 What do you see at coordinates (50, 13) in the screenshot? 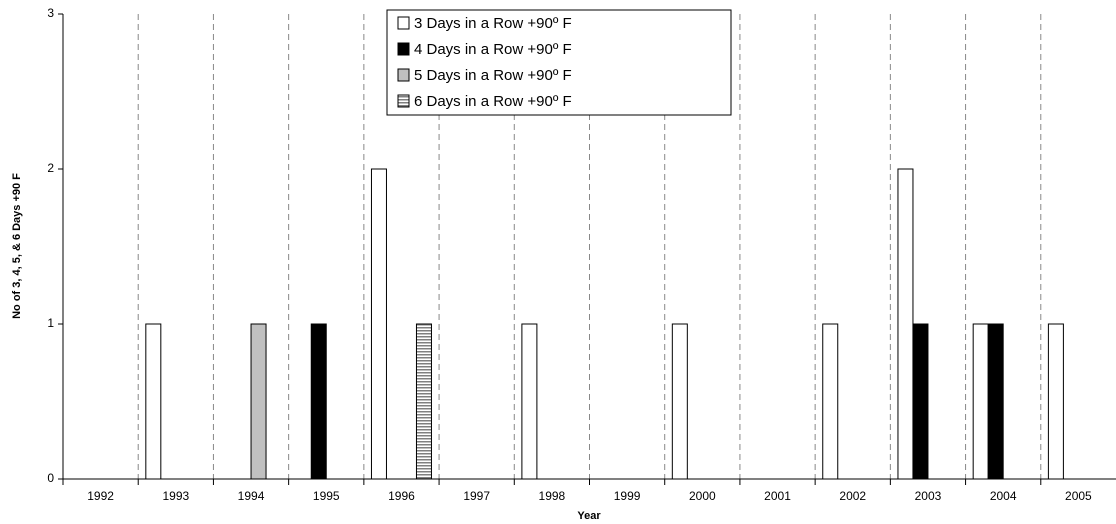
I see `y-tick-label: 3` at bounding box center [50, 13].